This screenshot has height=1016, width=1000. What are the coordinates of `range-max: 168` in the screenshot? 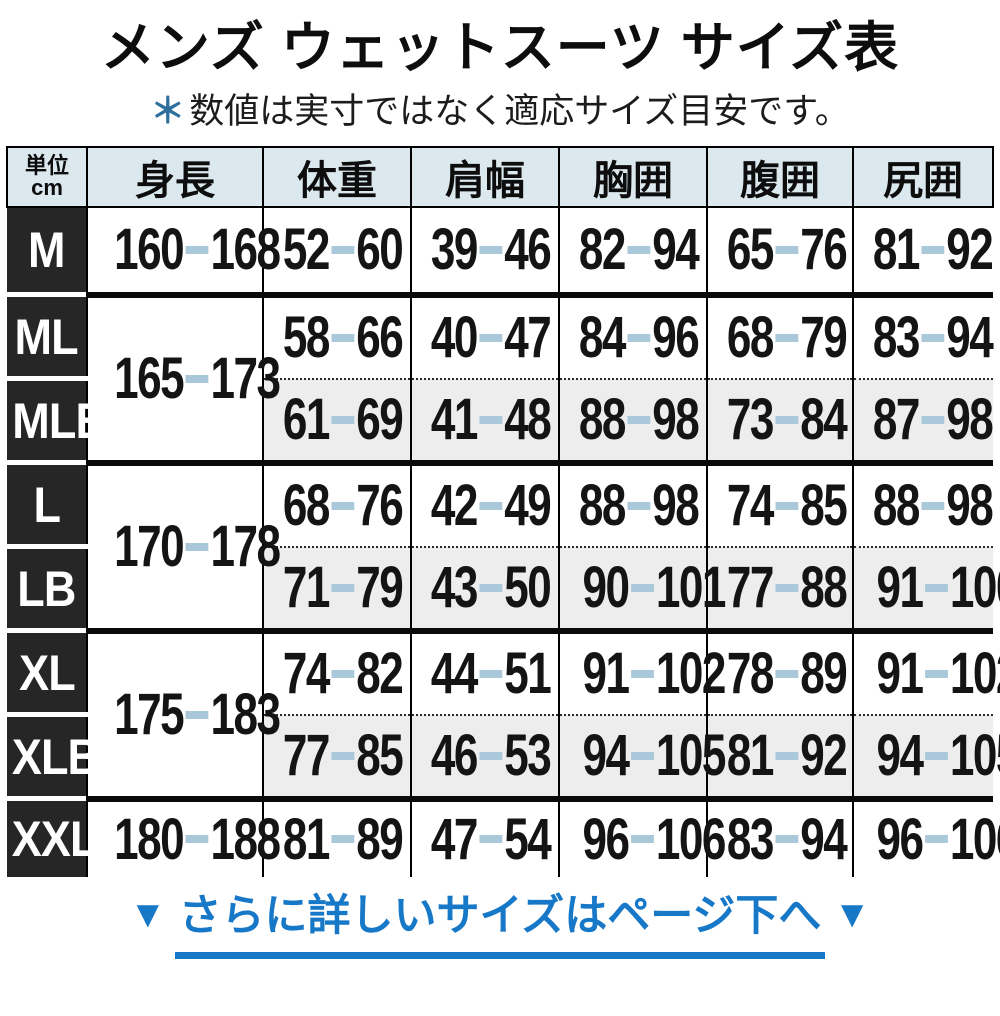 It's located at (245, 250).